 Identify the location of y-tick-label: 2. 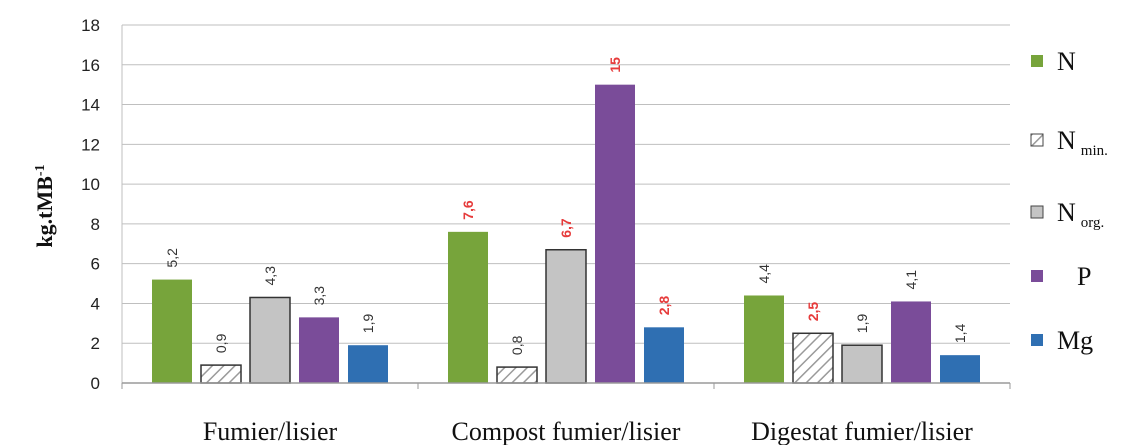
(95, 343).